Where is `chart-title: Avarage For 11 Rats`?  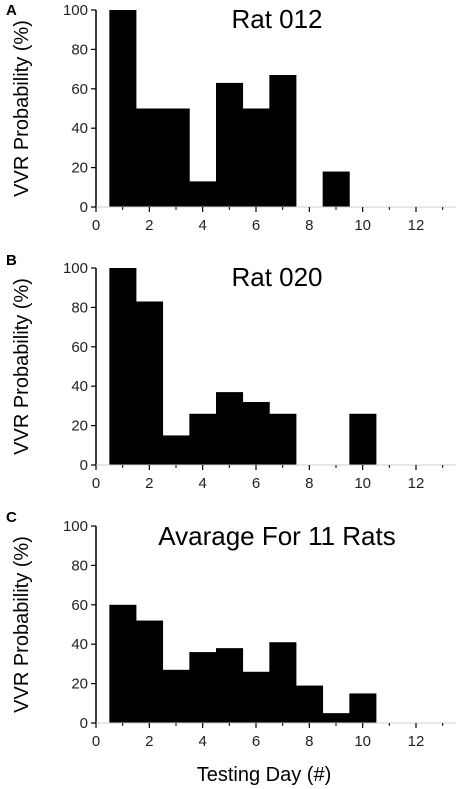 chart-title: Avarage For 11 Rats is located at coordinates (277, 536).